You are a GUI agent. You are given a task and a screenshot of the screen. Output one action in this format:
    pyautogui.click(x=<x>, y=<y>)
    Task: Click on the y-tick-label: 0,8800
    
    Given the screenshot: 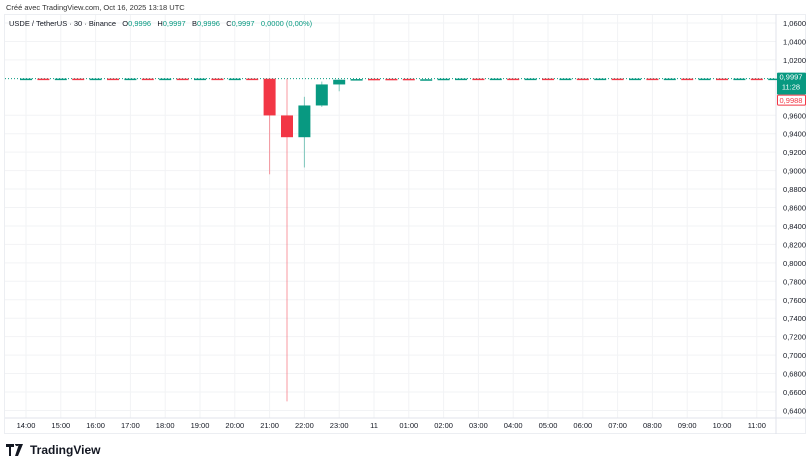 What is the action you would take?
    pyautogui.click(x=794, y=189)
    